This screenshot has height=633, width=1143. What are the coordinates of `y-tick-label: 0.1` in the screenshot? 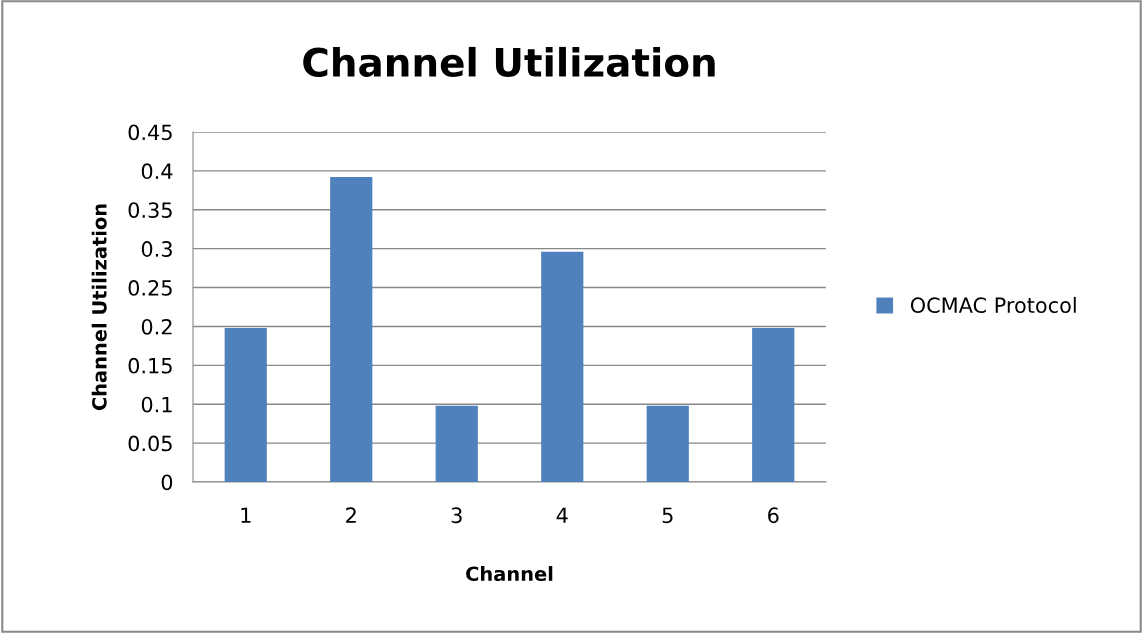 It's located at (156, 404).